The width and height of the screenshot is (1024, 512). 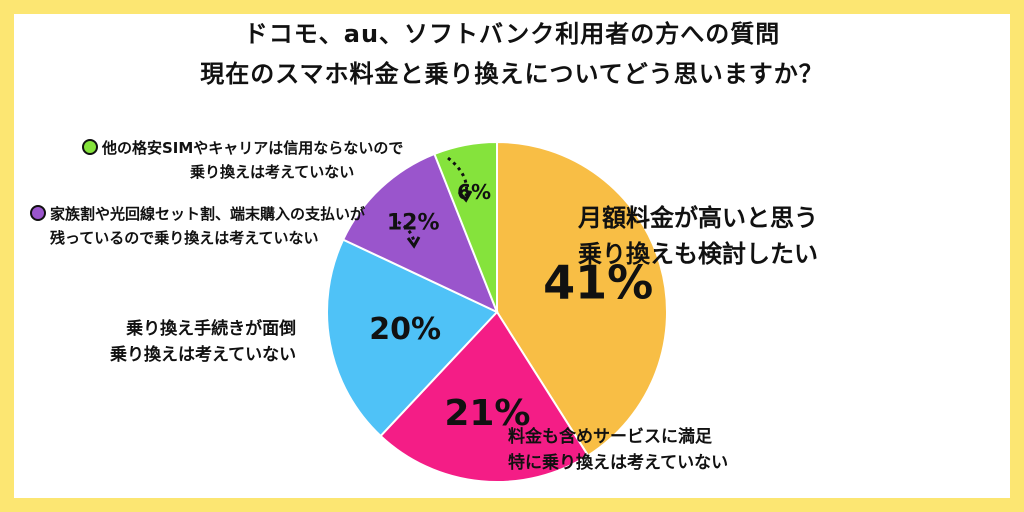 I want to click on chart-title-line2: 現在のスマホ料金と乗り換えについてどう思いますか？, so click(x=512, y=74).